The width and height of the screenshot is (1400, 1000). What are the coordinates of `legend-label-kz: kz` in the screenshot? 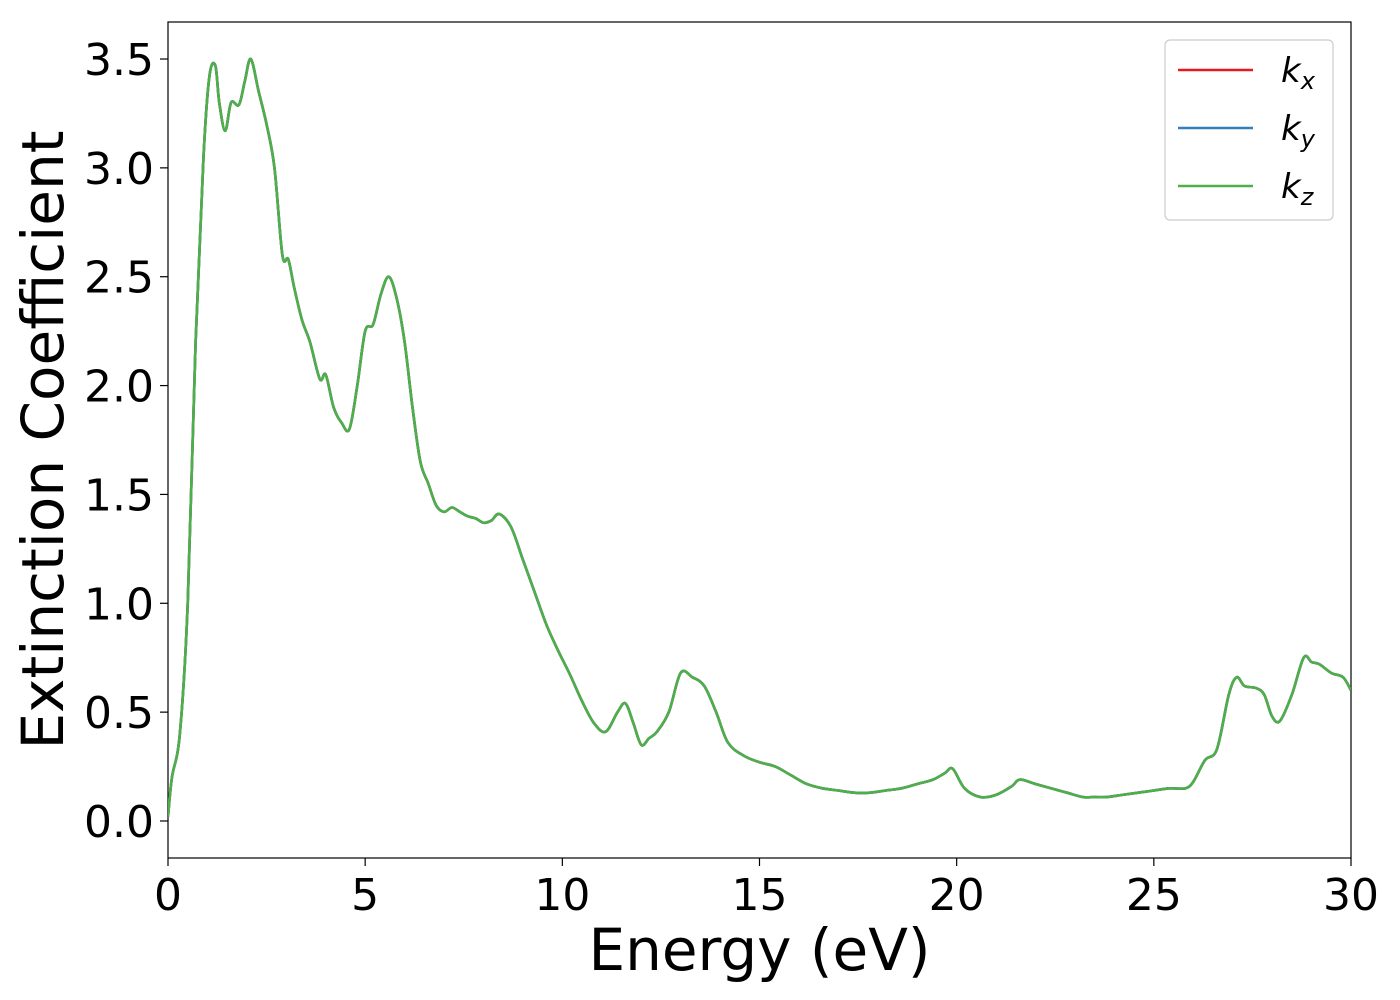 It's located at (1298, 189).